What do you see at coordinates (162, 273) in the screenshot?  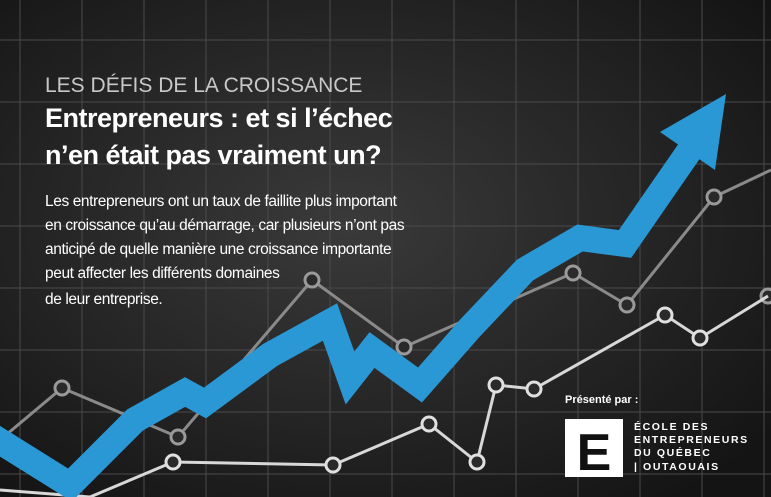 I see `body-line: peut affecter les différents domaines` at bounding box center [162, 273].